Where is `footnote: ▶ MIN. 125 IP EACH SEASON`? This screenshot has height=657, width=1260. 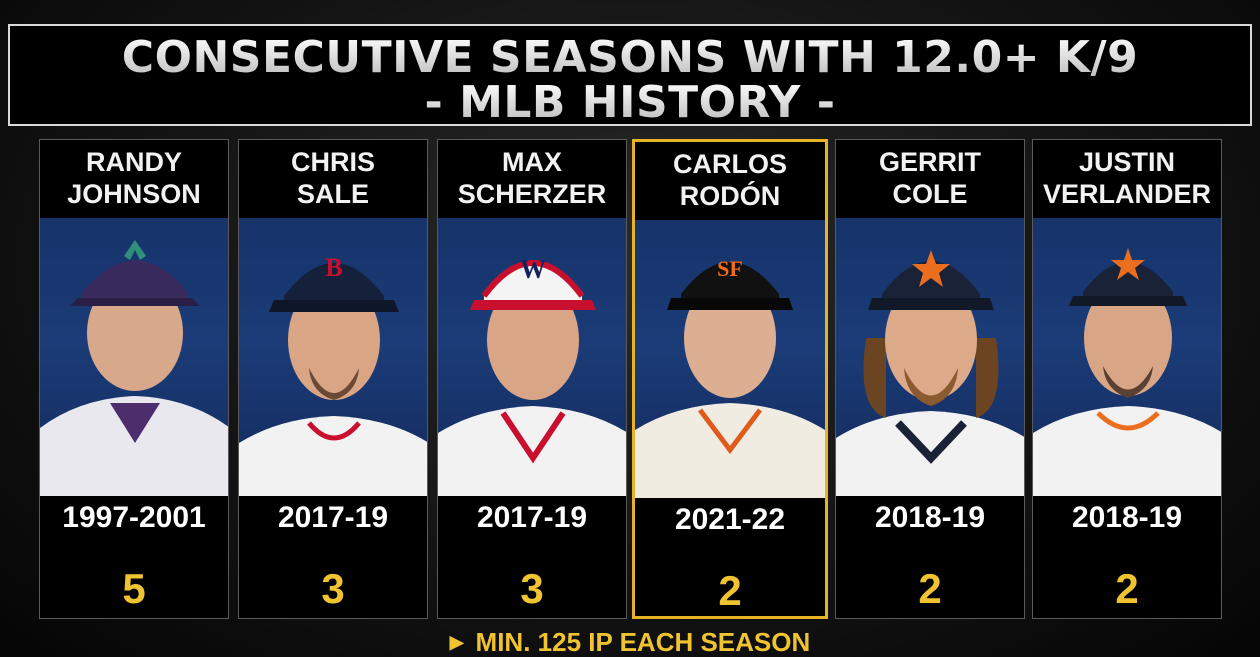 footnote: ▶ MIN. 125 IP EACH SEASON is located at coordinates (630, 642).